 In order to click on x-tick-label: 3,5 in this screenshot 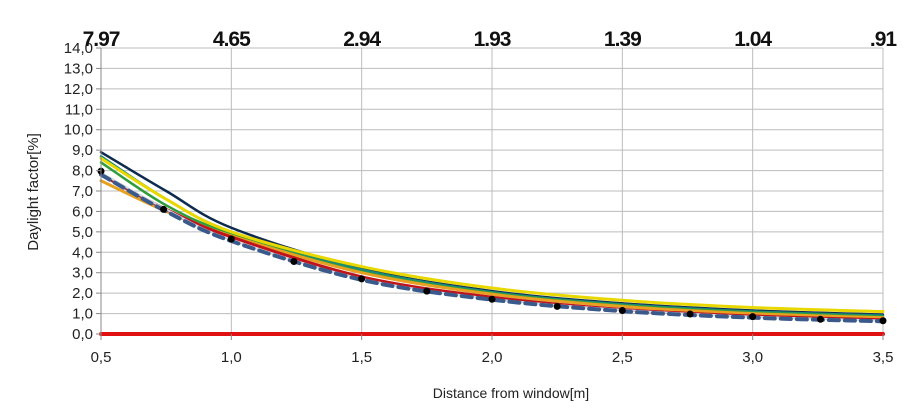, I will do `click(883, 357)`.